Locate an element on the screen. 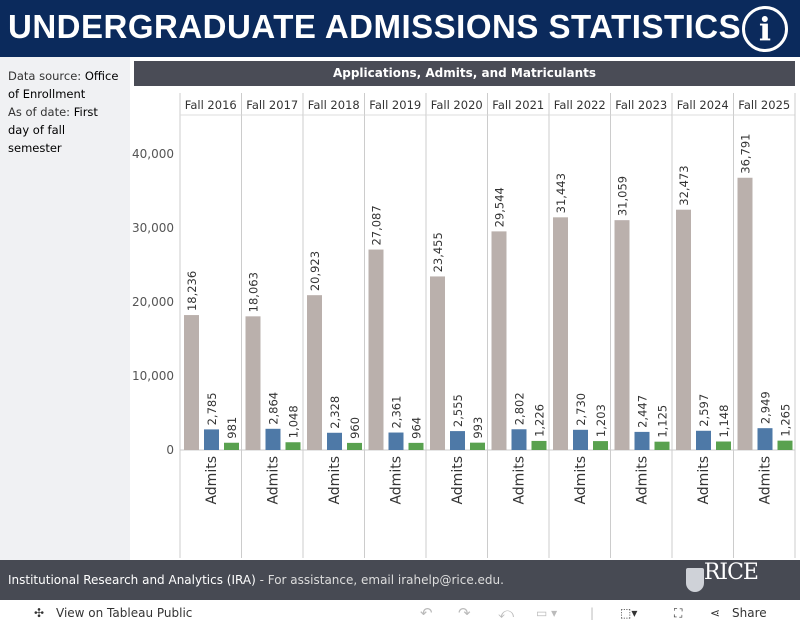 This screenshot has height=627, width=800. data-label: 2,555 is located at coordinates (458, 410).